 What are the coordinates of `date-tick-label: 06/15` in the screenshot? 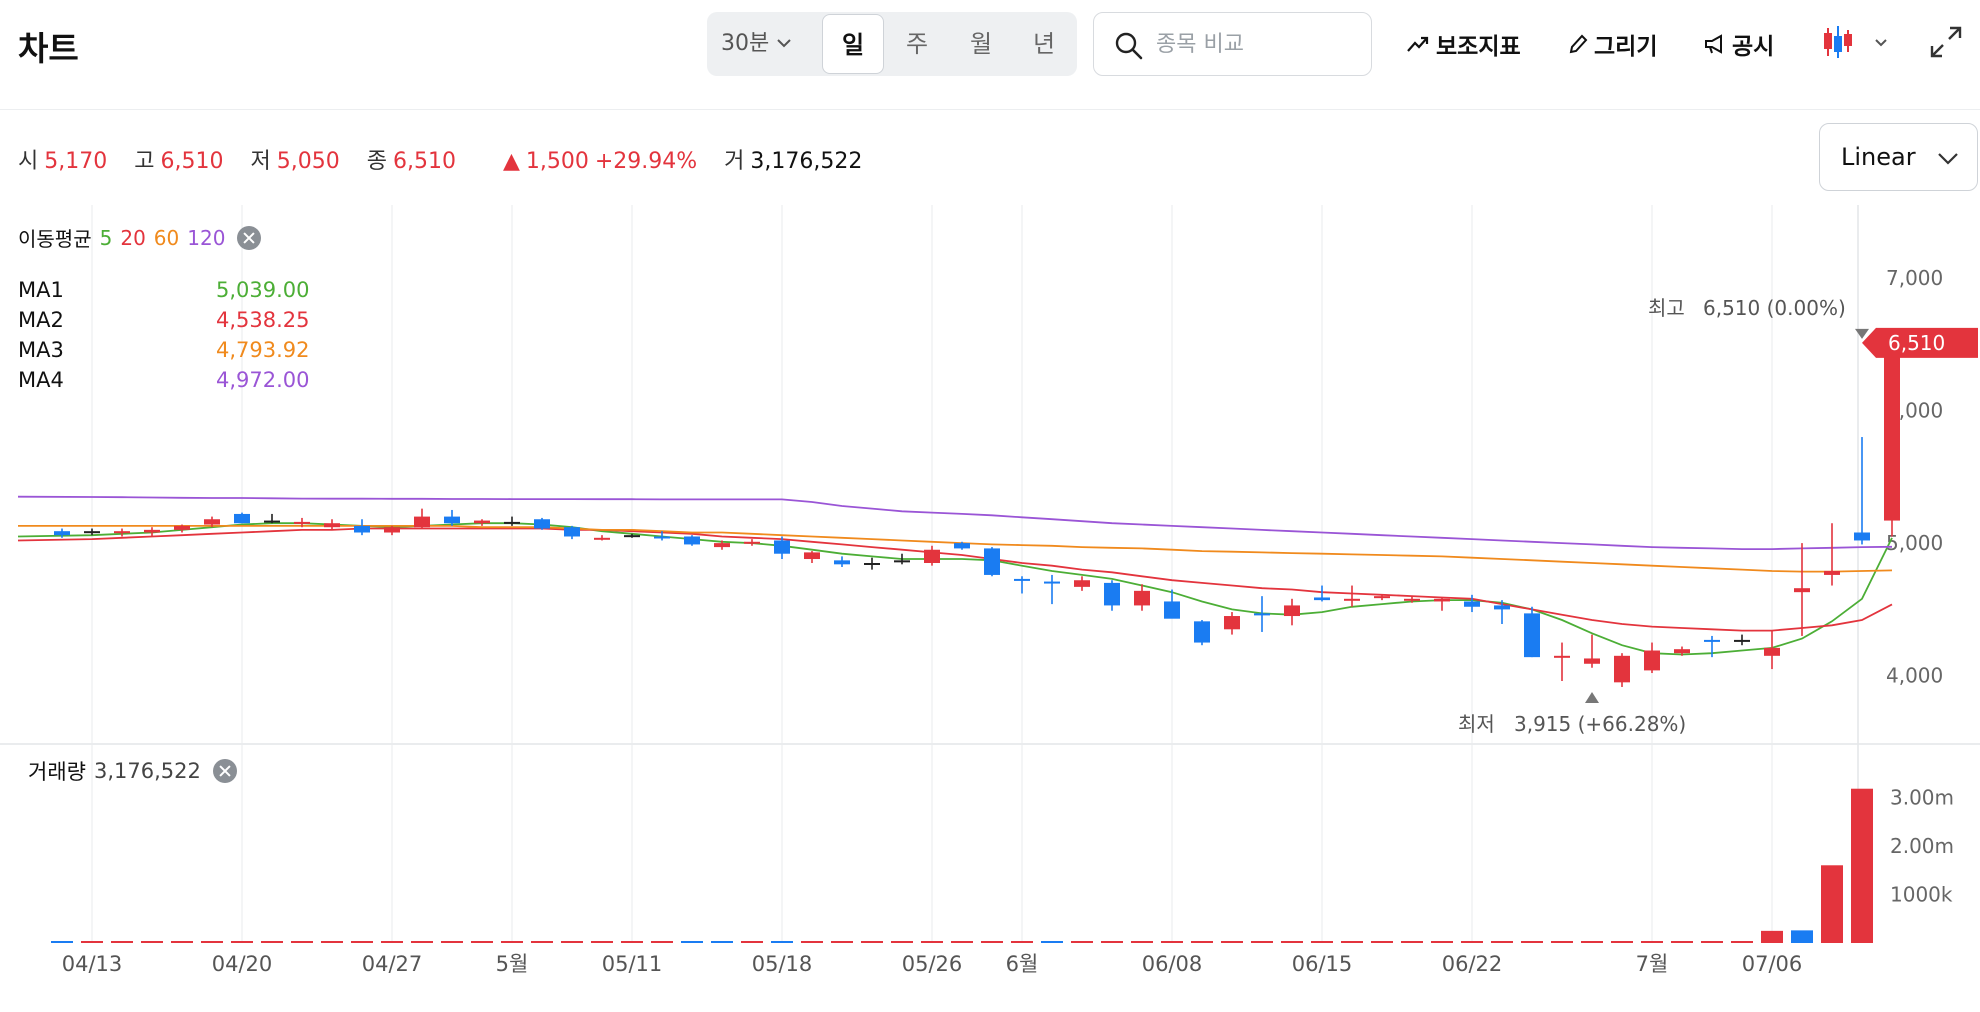 It's located at (1322, 964).